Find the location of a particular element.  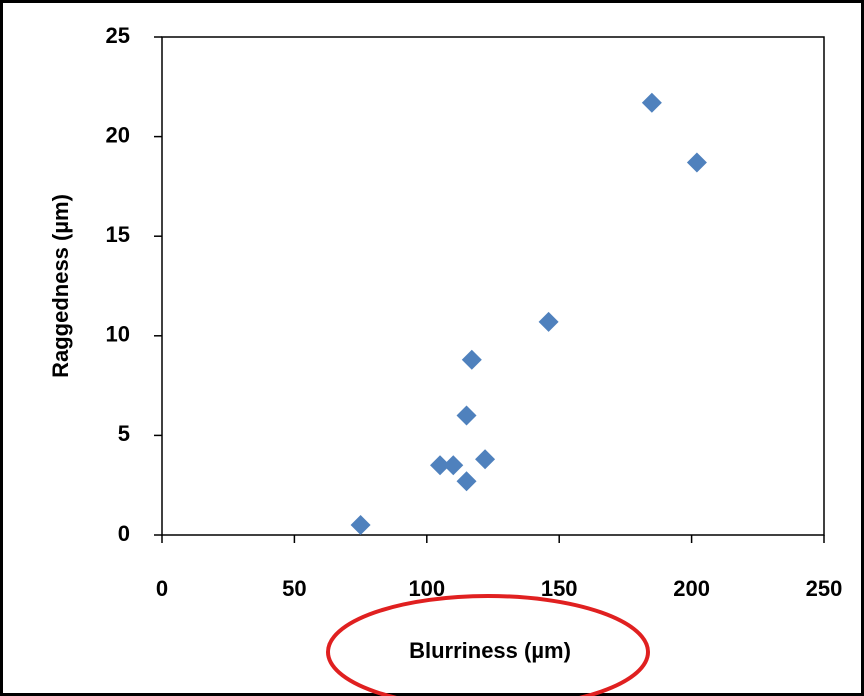

y-tick-label: 15 is located at coordinates (118, 234).